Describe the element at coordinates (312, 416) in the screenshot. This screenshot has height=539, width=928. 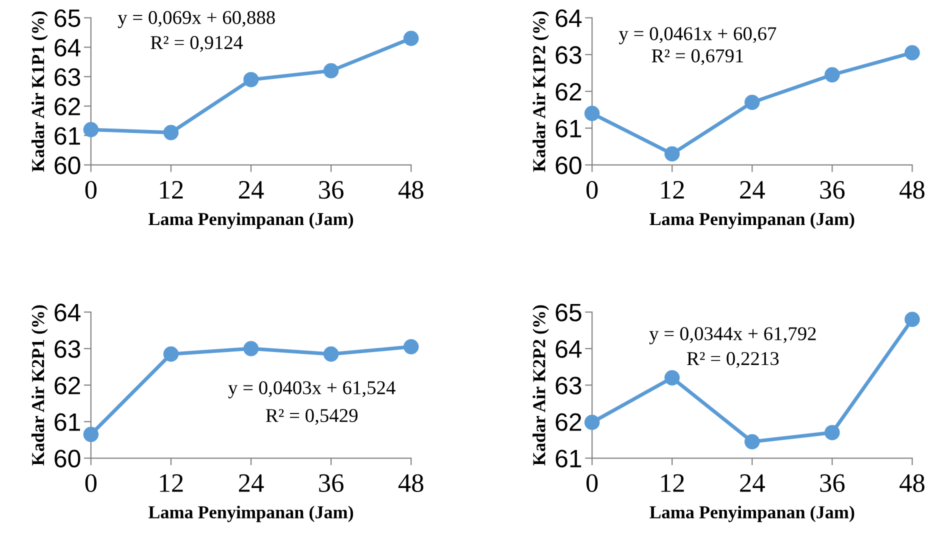
I see `annotation: R² = 0,5429` at that location.